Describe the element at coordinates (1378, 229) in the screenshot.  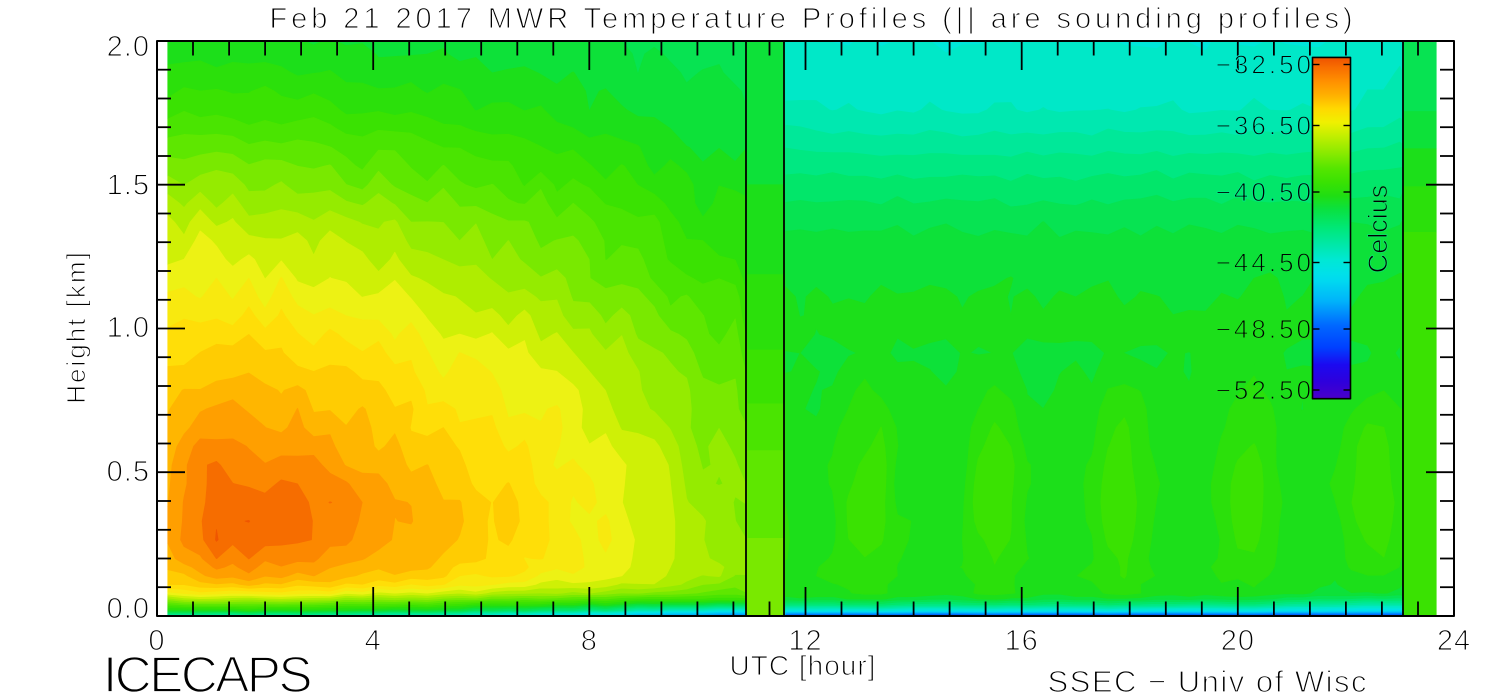
I see `svg-text: Celcius` at that location.